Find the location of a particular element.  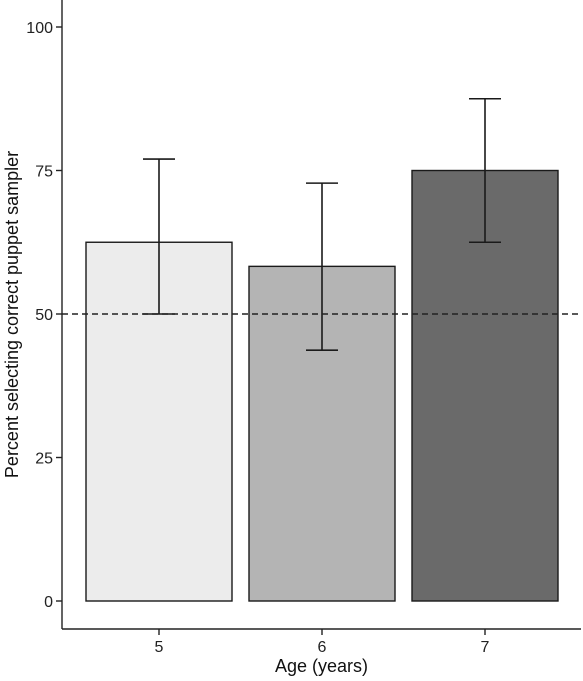

y-tick-label: 25 is located at coordinates (44, 459).